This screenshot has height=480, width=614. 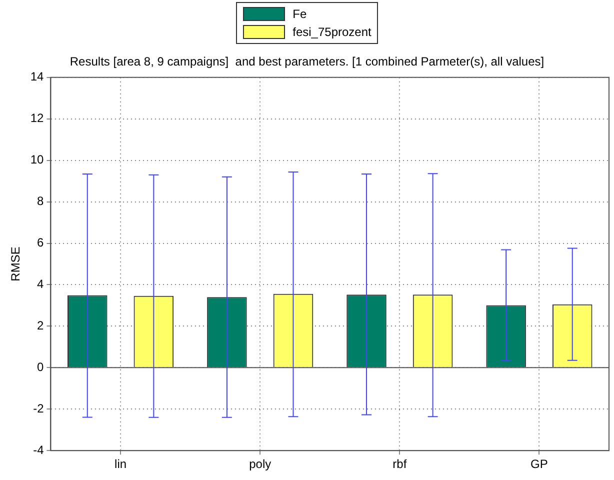 What do you see at coordinates (260, 464) in the screenshot?
I see `x-tick-label: poly` at bounding box center [260, 464].